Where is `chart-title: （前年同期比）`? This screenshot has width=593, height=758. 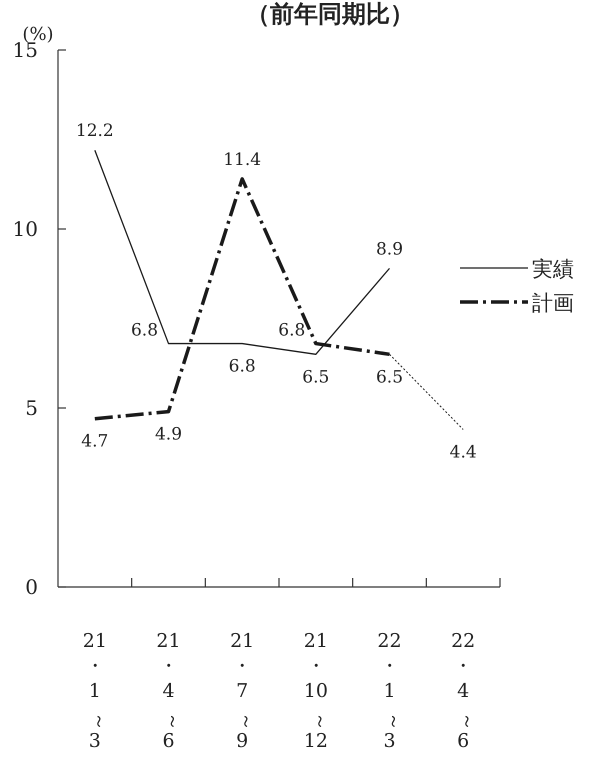
chart-title: （前年同期比） is located at coordinates (330, 14).